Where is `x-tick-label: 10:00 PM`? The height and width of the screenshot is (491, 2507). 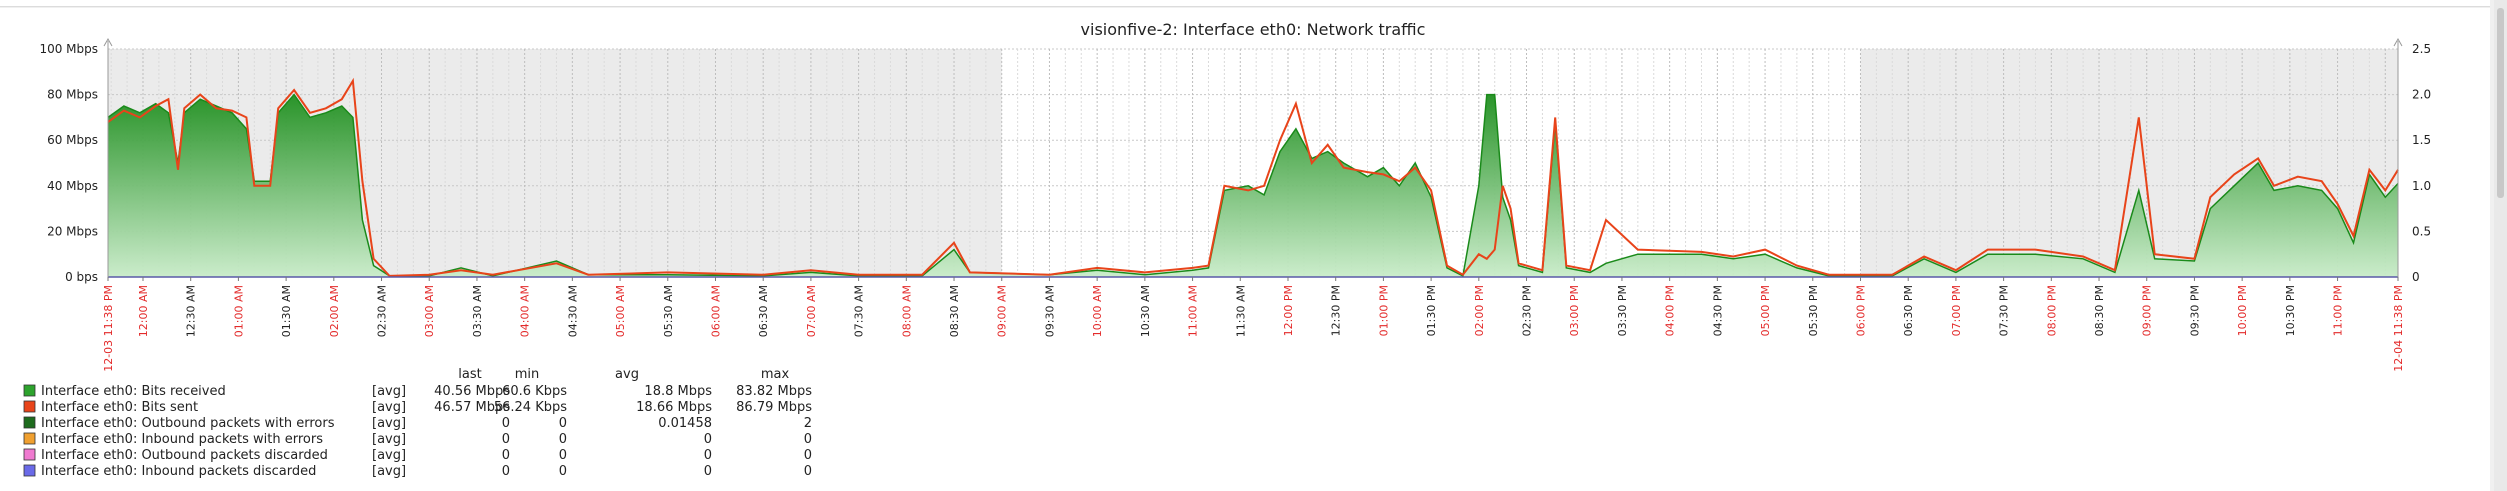
x-tick-label: 10:00 PM is located at coordinates (2242, 310).